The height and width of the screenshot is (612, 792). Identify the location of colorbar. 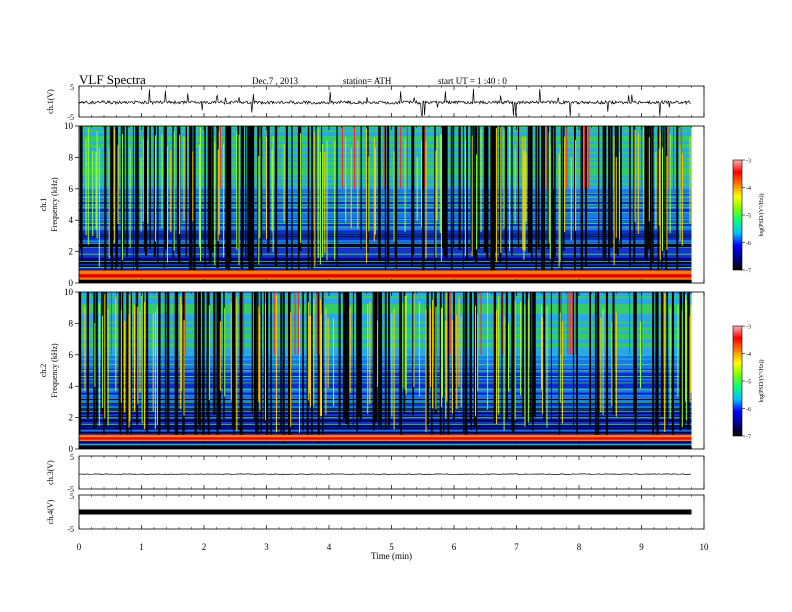
(737, 215).